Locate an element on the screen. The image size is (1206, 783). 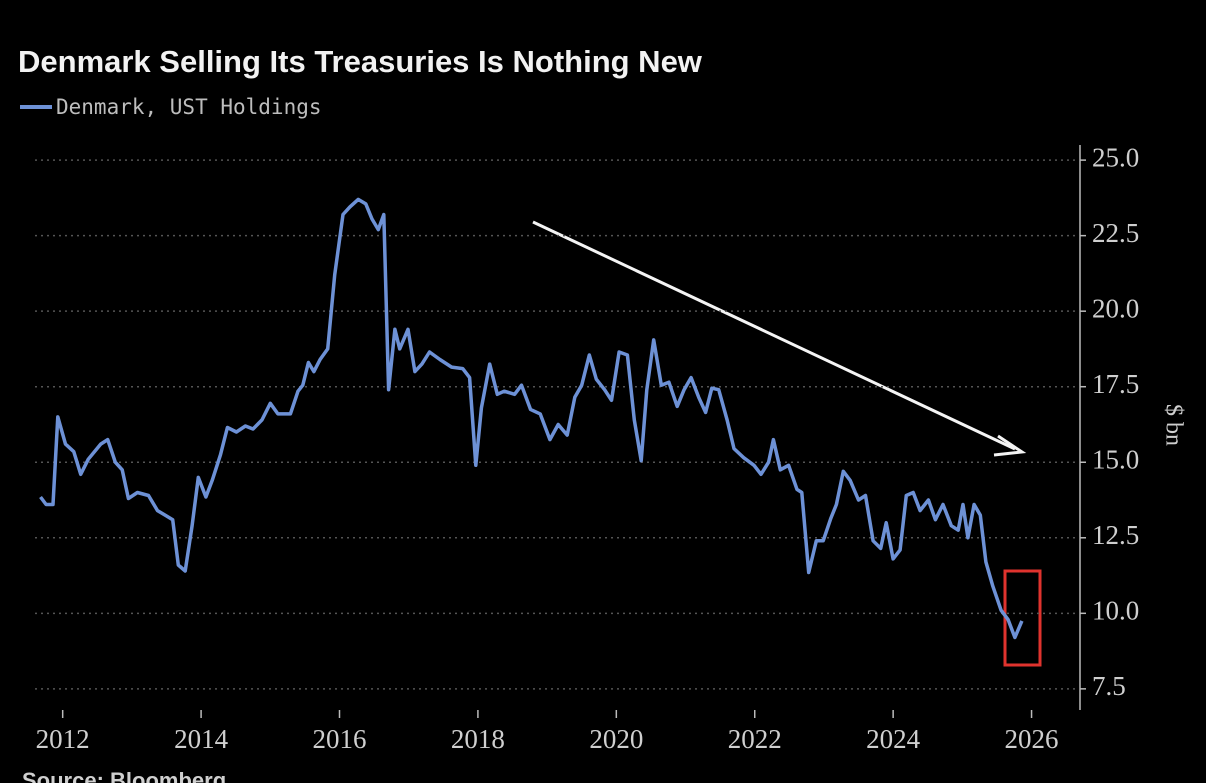
y-tick-label: 12.5 is located at coordinates (1115, 535).